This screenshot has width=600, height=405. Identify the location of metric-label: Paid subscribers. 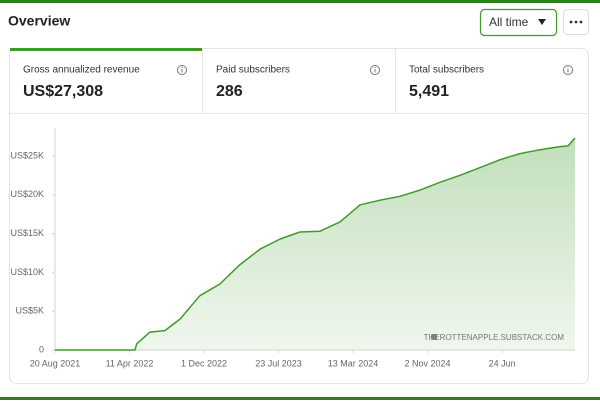
(253, 70).